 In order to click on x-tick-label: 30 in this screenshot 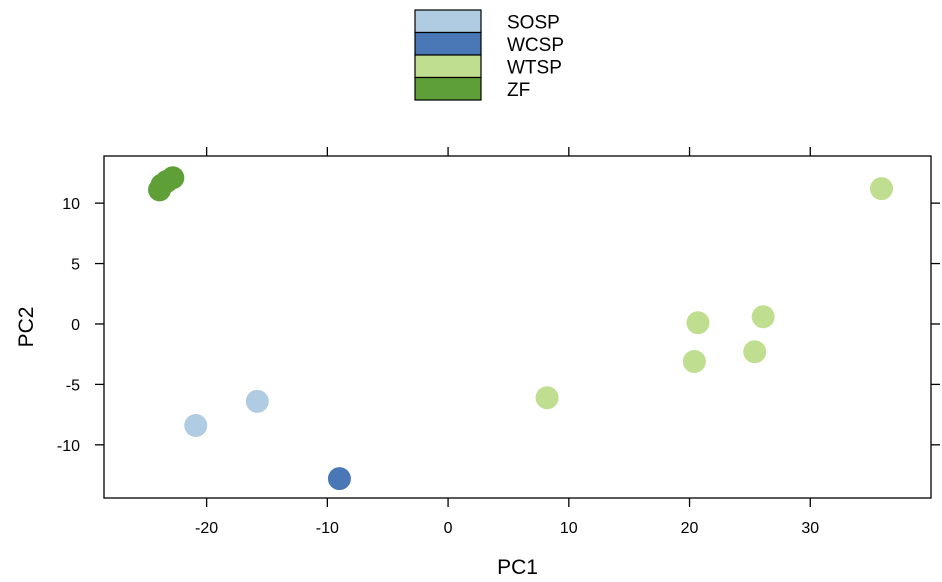, I will do `click(810, 528)`.